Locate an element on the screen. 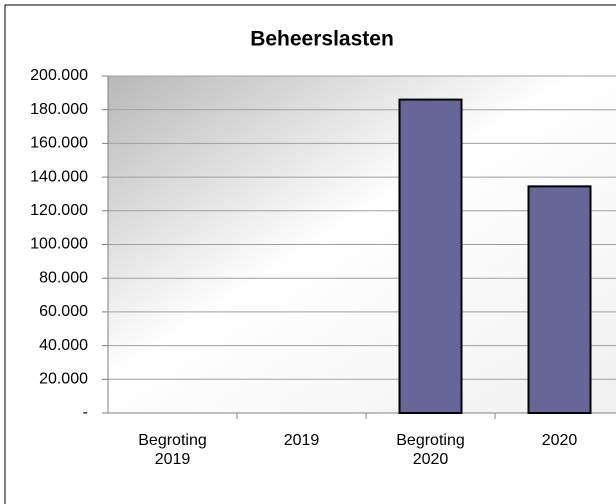 The image size is (616, 504). x-tick-label: Begroting 2020 is located at coordinates (430, 450).